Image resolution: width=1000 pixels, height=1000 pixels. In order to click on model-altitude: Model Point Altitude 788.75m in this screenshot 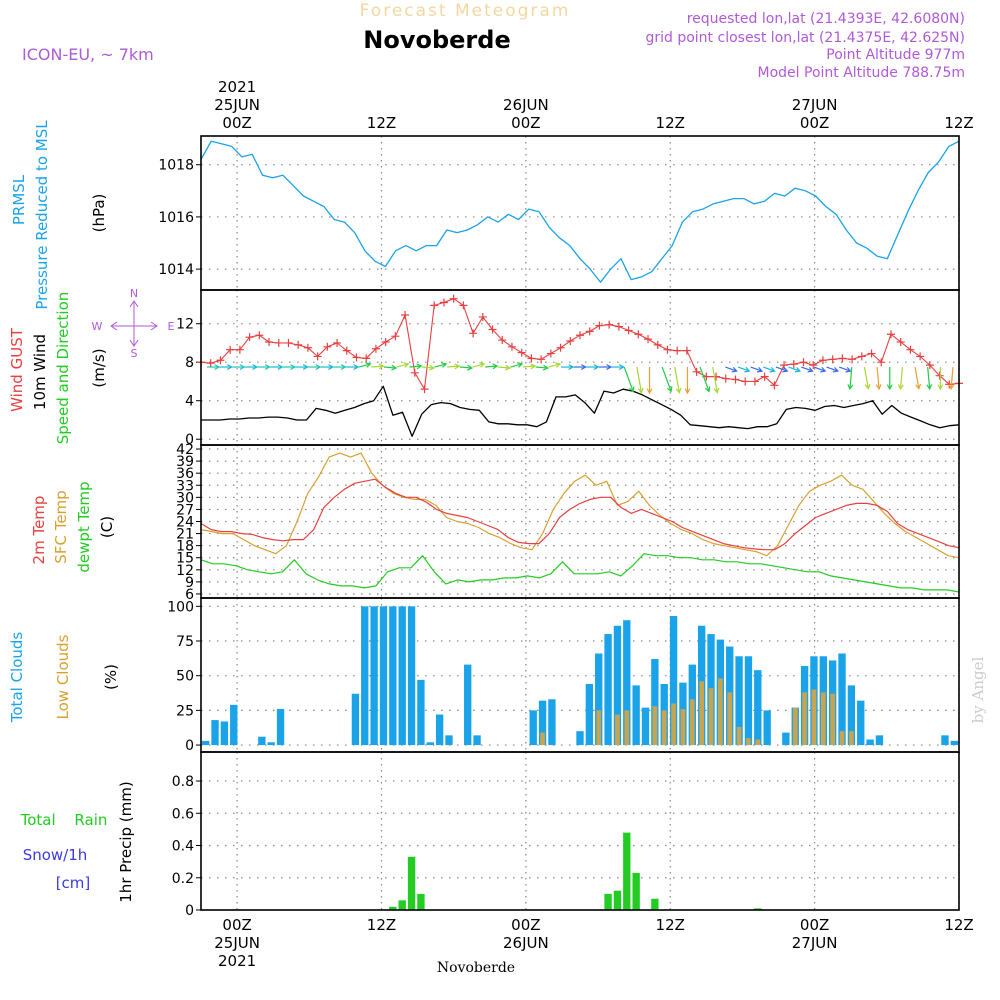, I will do `click(861, 73)`.